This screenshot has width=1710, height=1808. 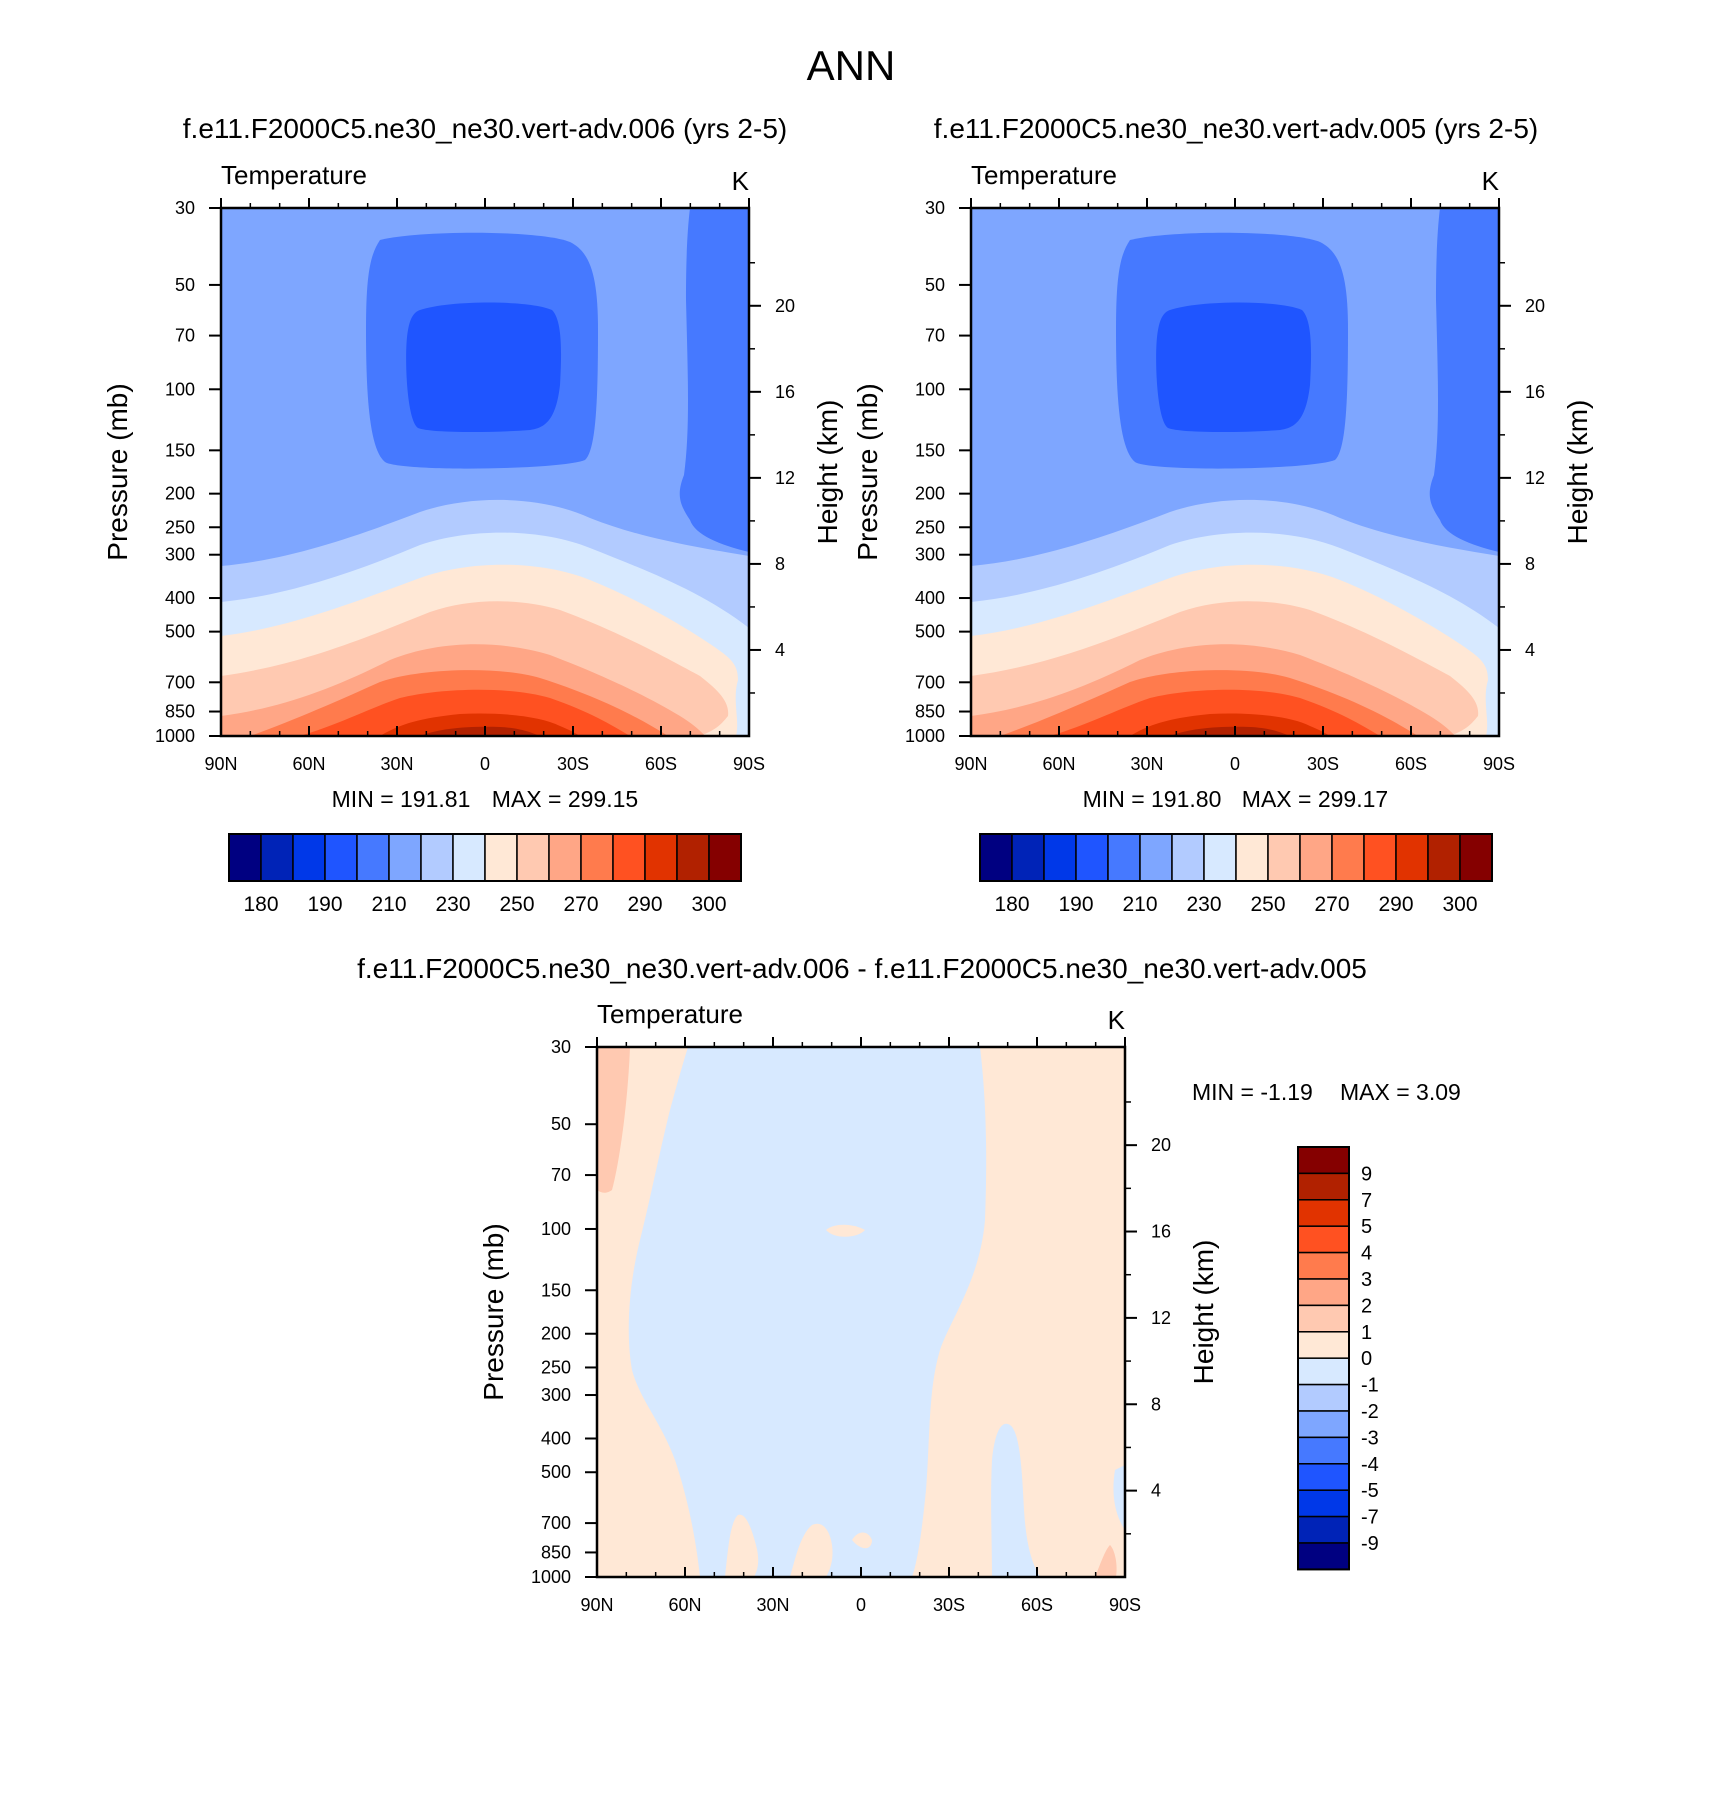 What do you see at coordinates (1252, 1092) in the screenshot?
I see `panel-c-min-label: MIN = -1.19` at bounding box center [1252, 1092].